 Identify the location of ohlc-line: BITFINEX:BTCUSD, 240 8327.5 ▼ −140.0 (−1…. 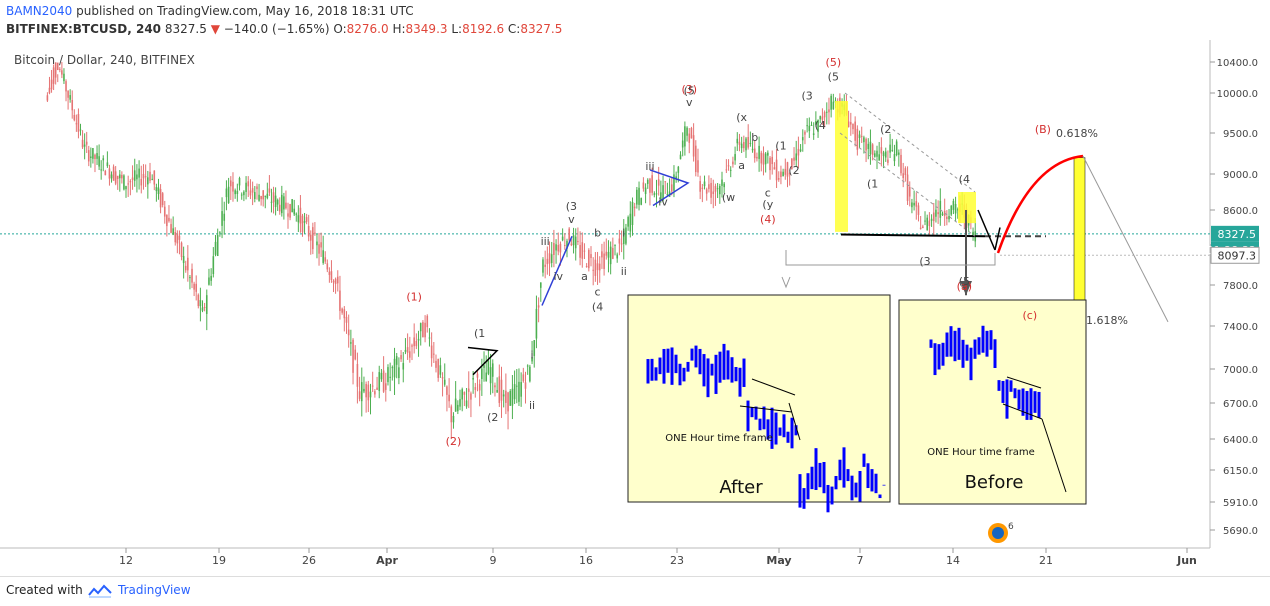
(284, 29).